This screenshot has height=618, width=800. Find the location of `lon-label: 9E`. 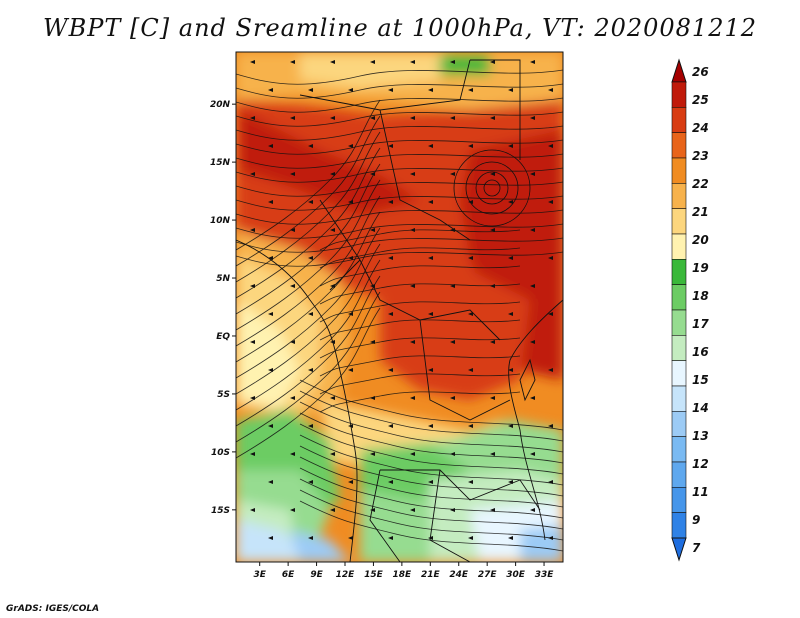

lon-label: 9E is located at coordinates (316, 575).